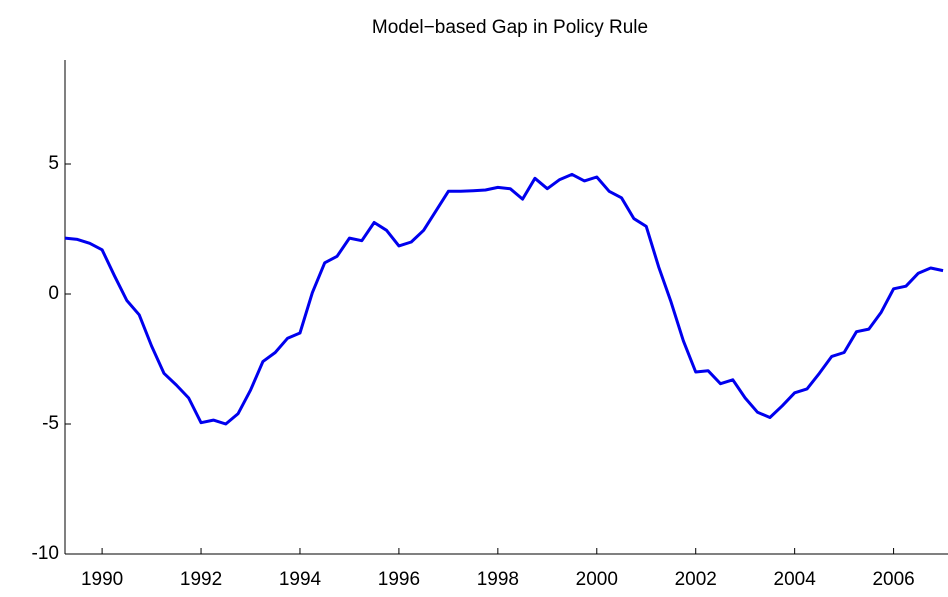 Image resolution: width=948 pixels, height=597 pixels. What do you see at coordinates (498, 579) in the screenshot?
I see `x-tick-label: 1998` at bounding box center [498, 579].